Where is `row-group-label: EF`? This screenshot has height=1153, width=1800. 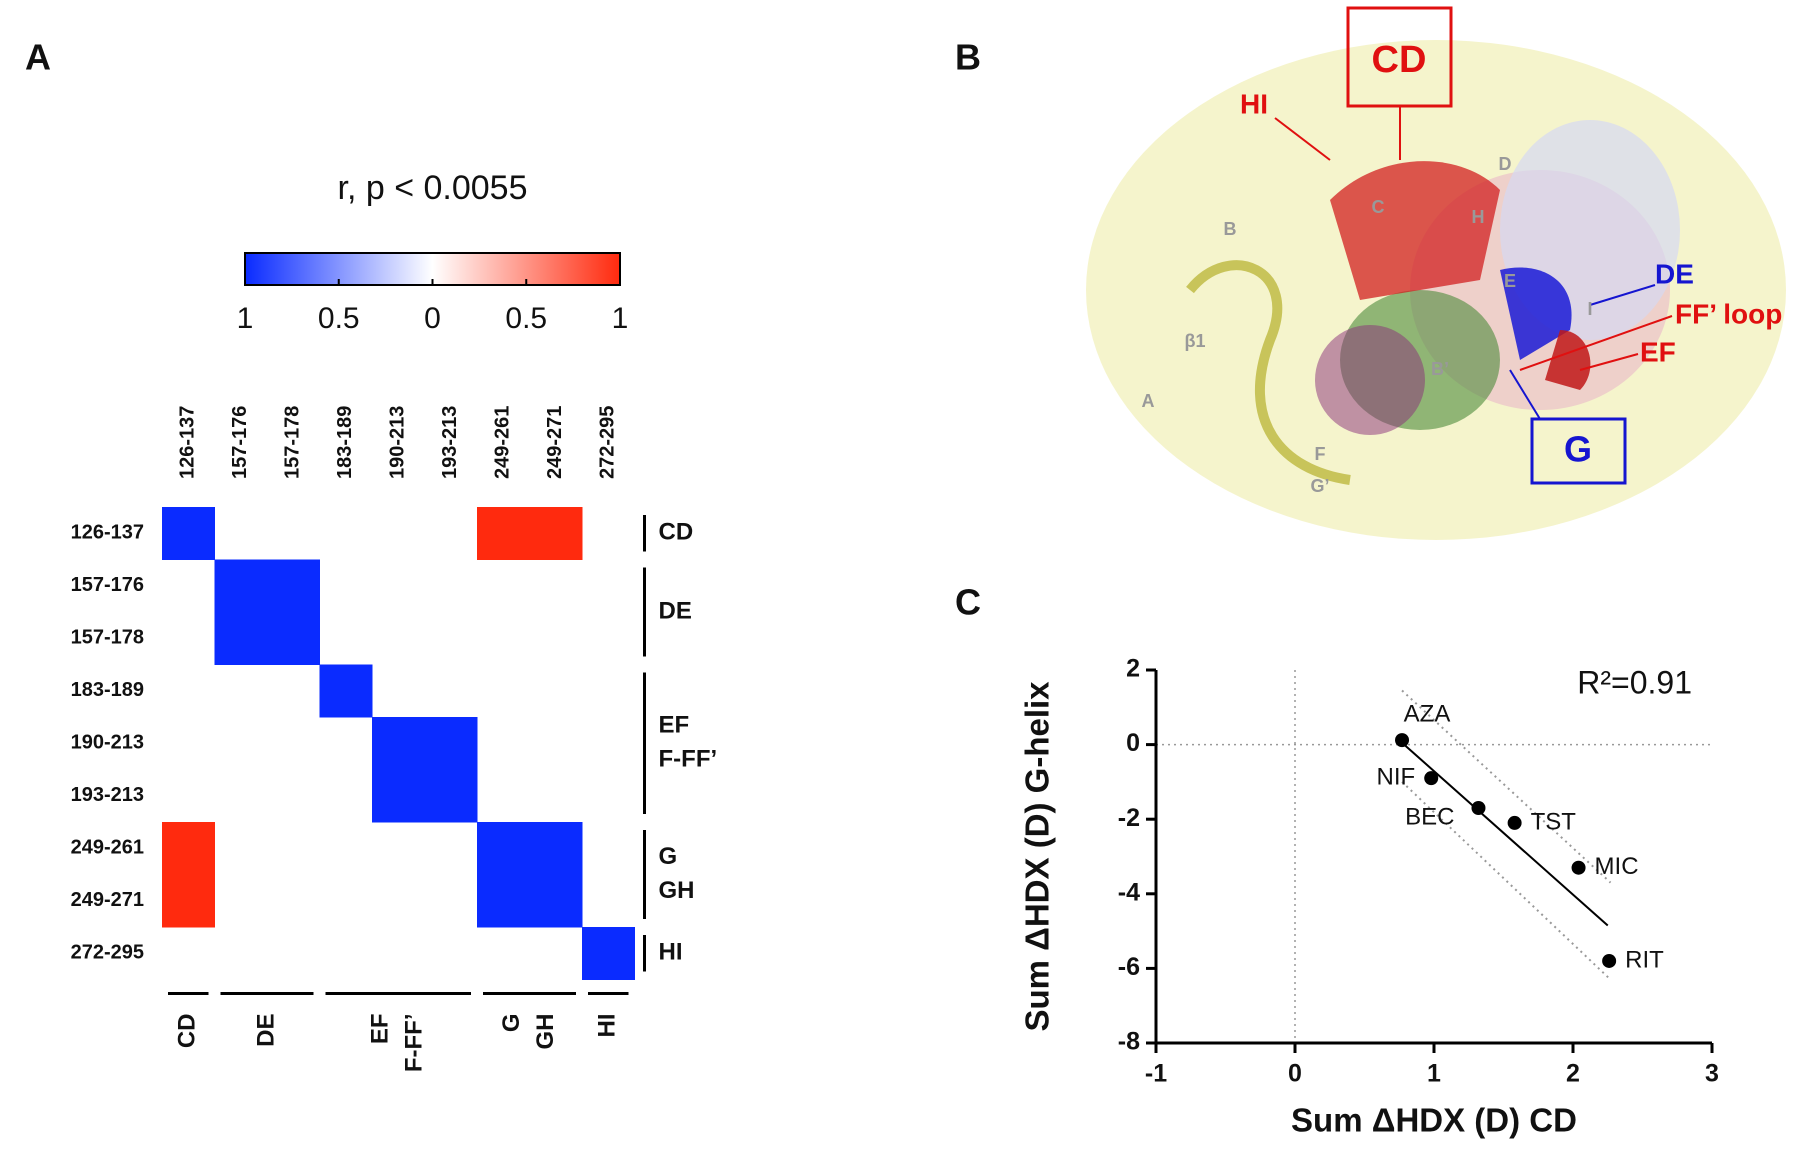
row-group-label: EF is located at coordinates (674, 725).